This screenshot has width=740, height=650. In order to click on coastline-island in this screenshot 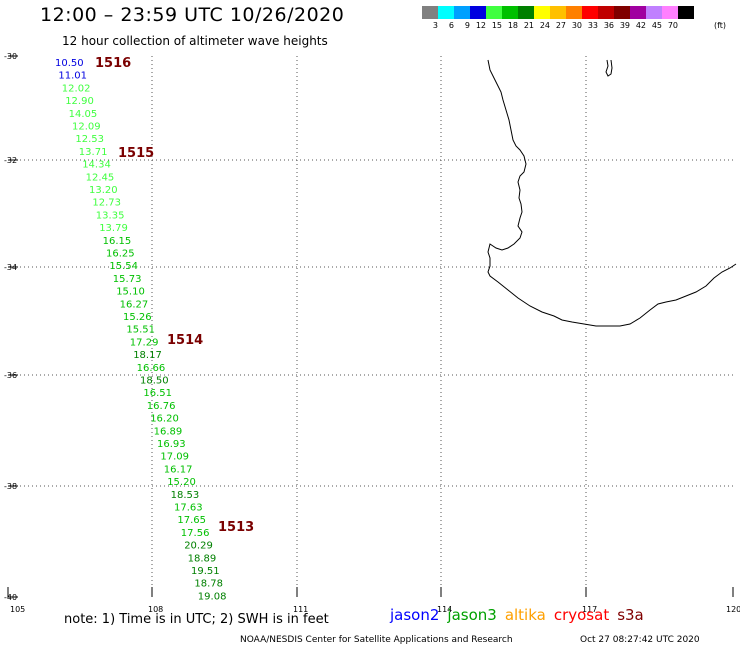, I will do `click(609, 68)`.